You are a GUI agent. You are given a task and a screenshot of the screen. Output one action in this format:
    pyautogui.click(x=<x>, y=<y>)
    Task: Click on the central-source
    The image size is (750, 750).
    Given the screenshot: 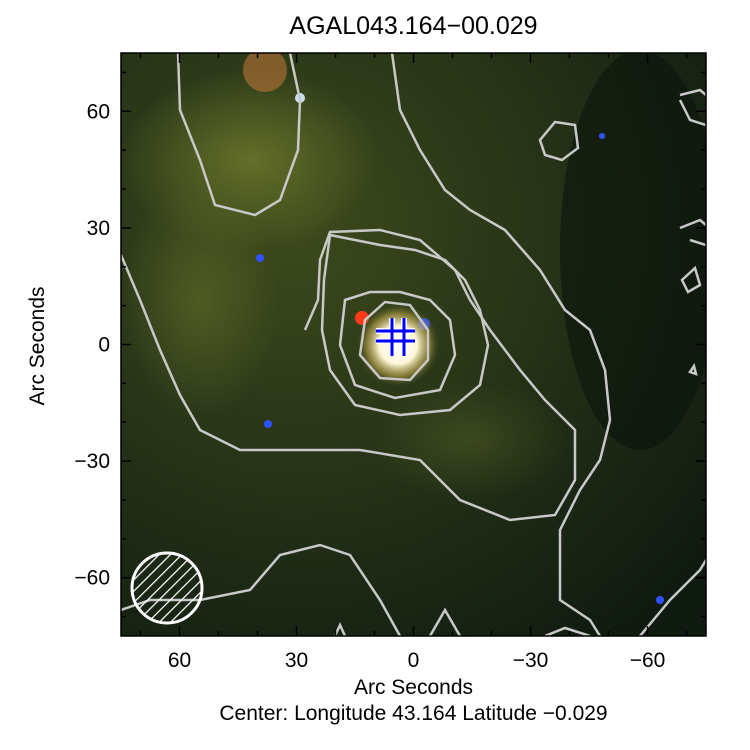 What is the action you would take?
    pyautogui.click(x=398, y=345)
    